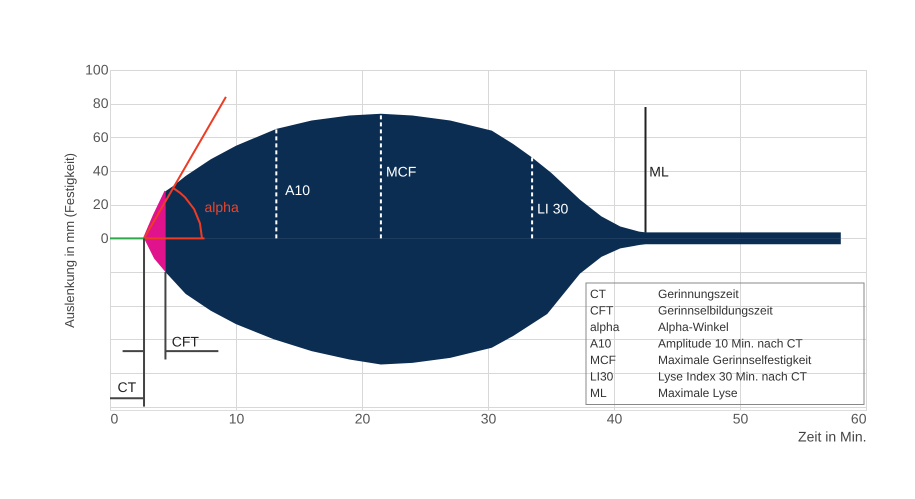  What do you see at coordinates (698, 393) in the screenshot?
I see `annotation: Maximale Lyse` at bounding box center [698, 393].